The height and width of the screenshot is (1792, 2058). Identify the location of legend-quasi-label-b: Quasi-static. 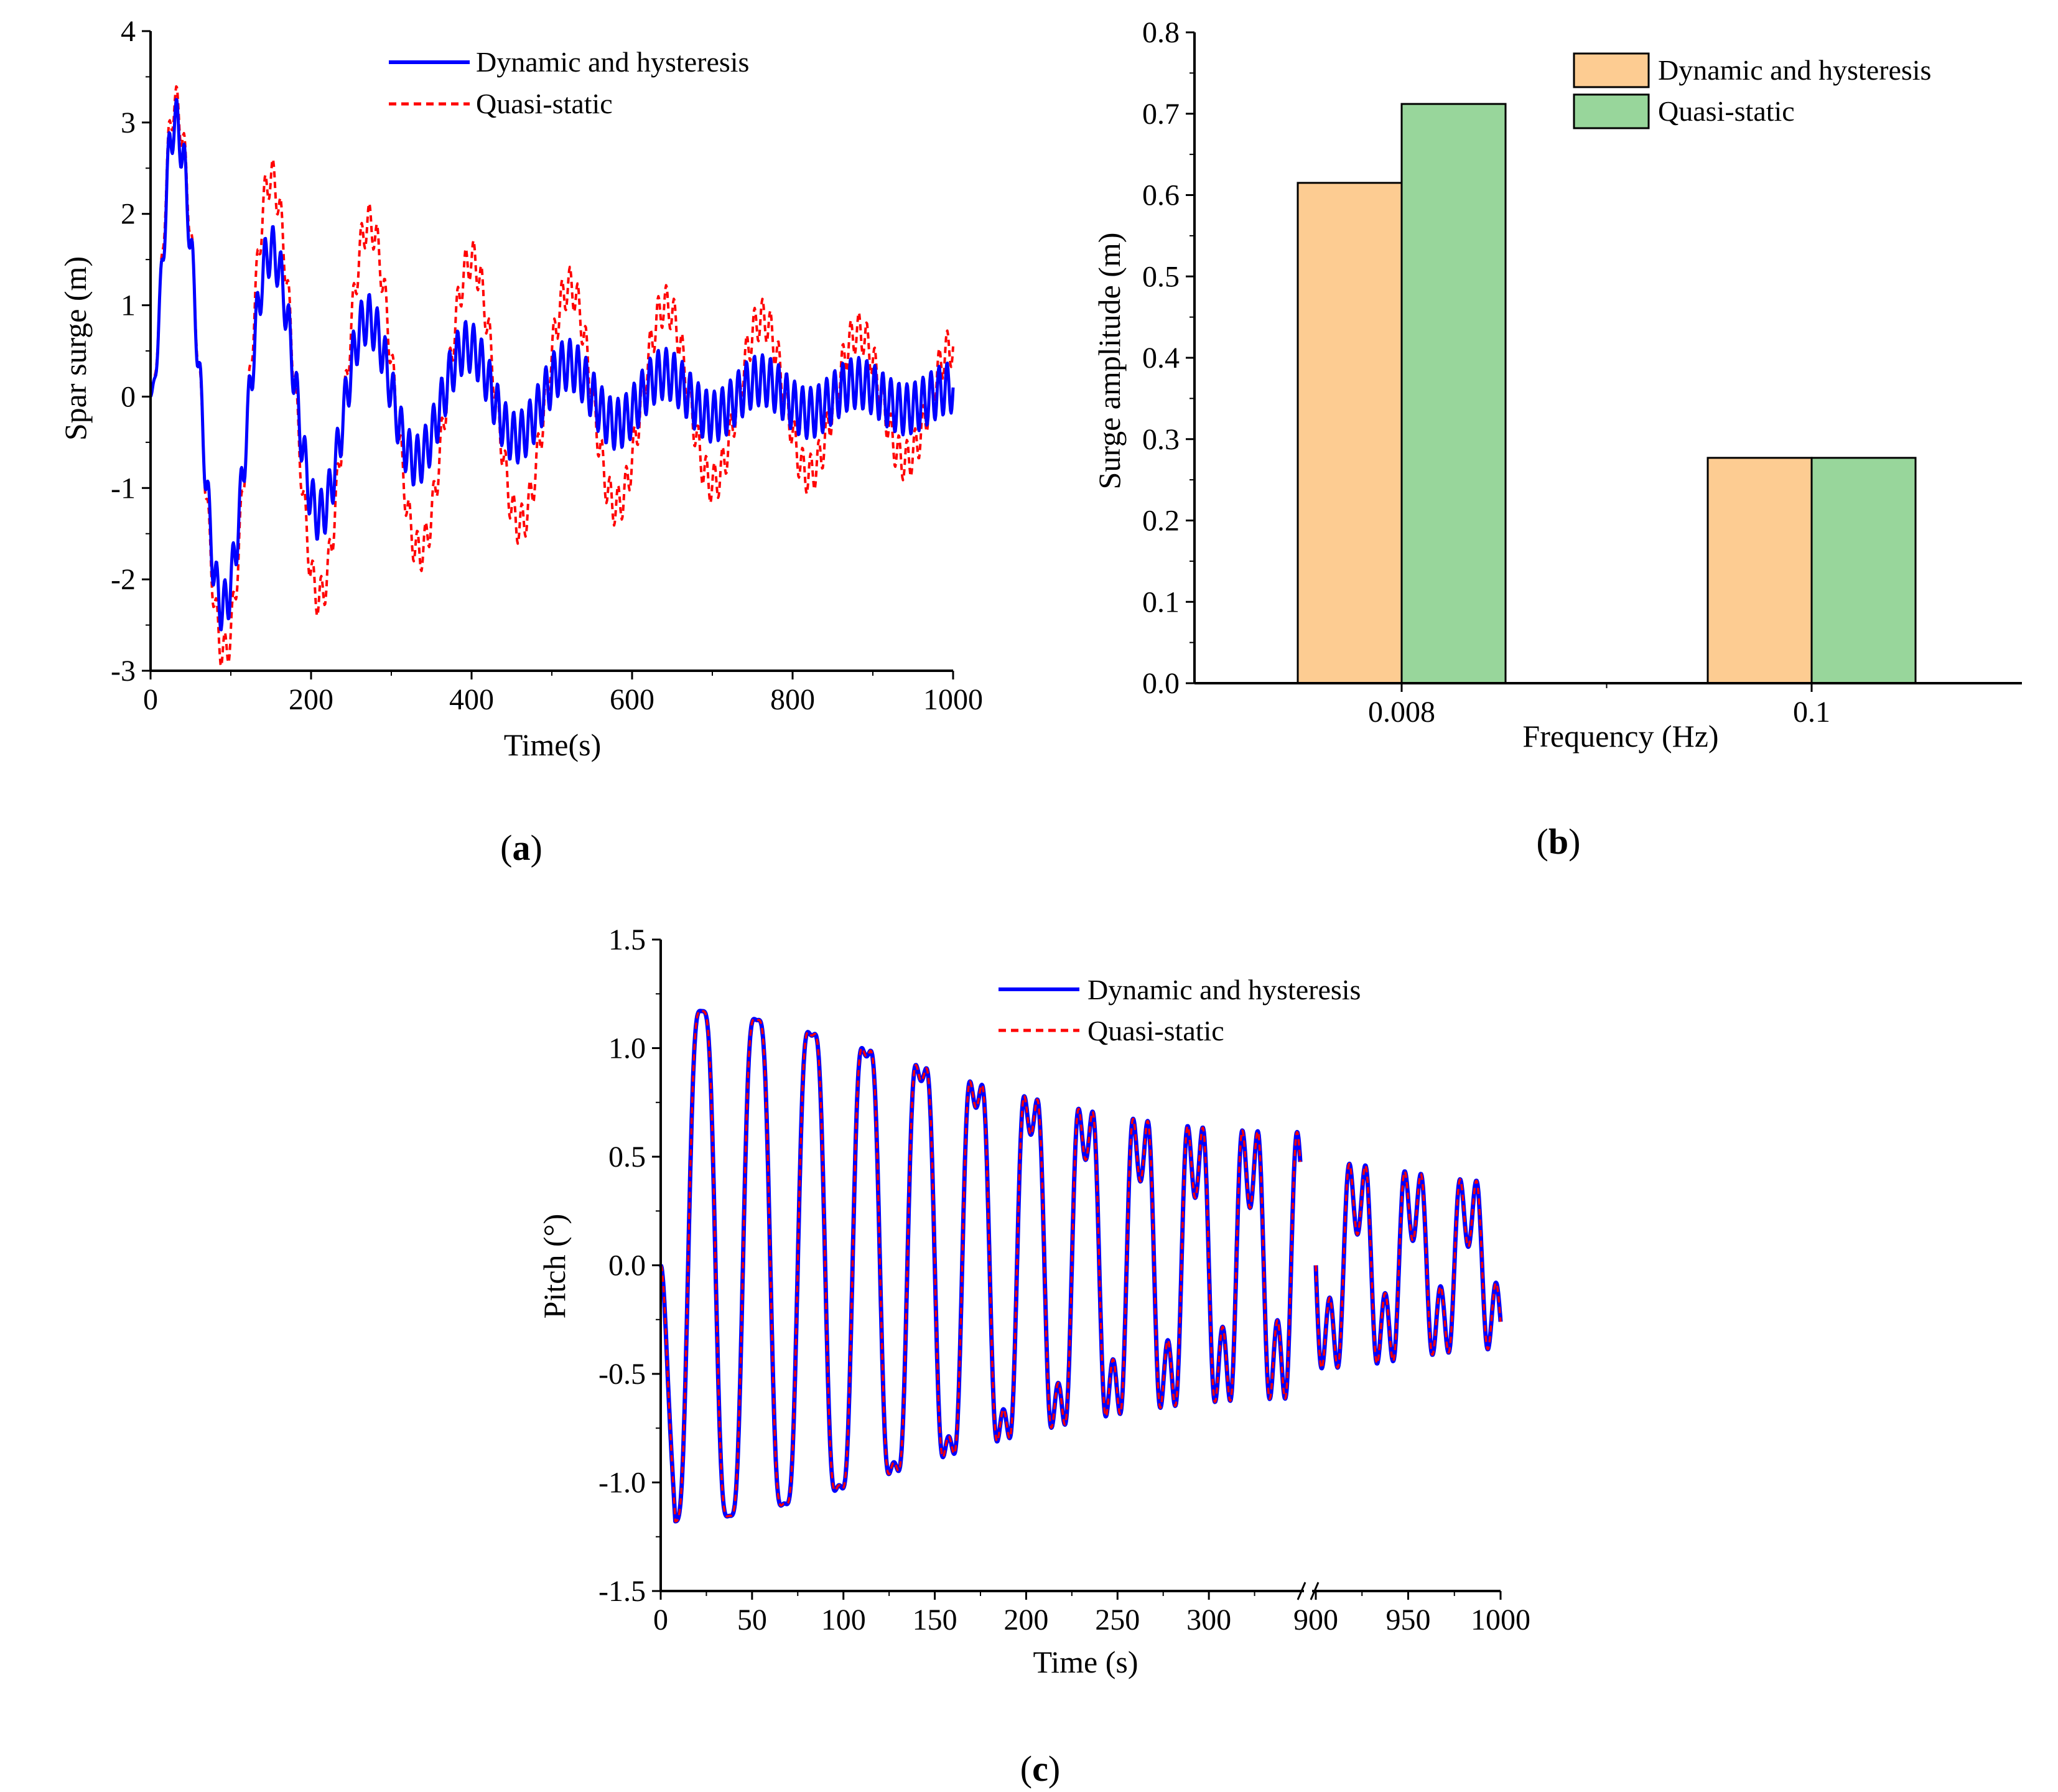
(1726, 111).